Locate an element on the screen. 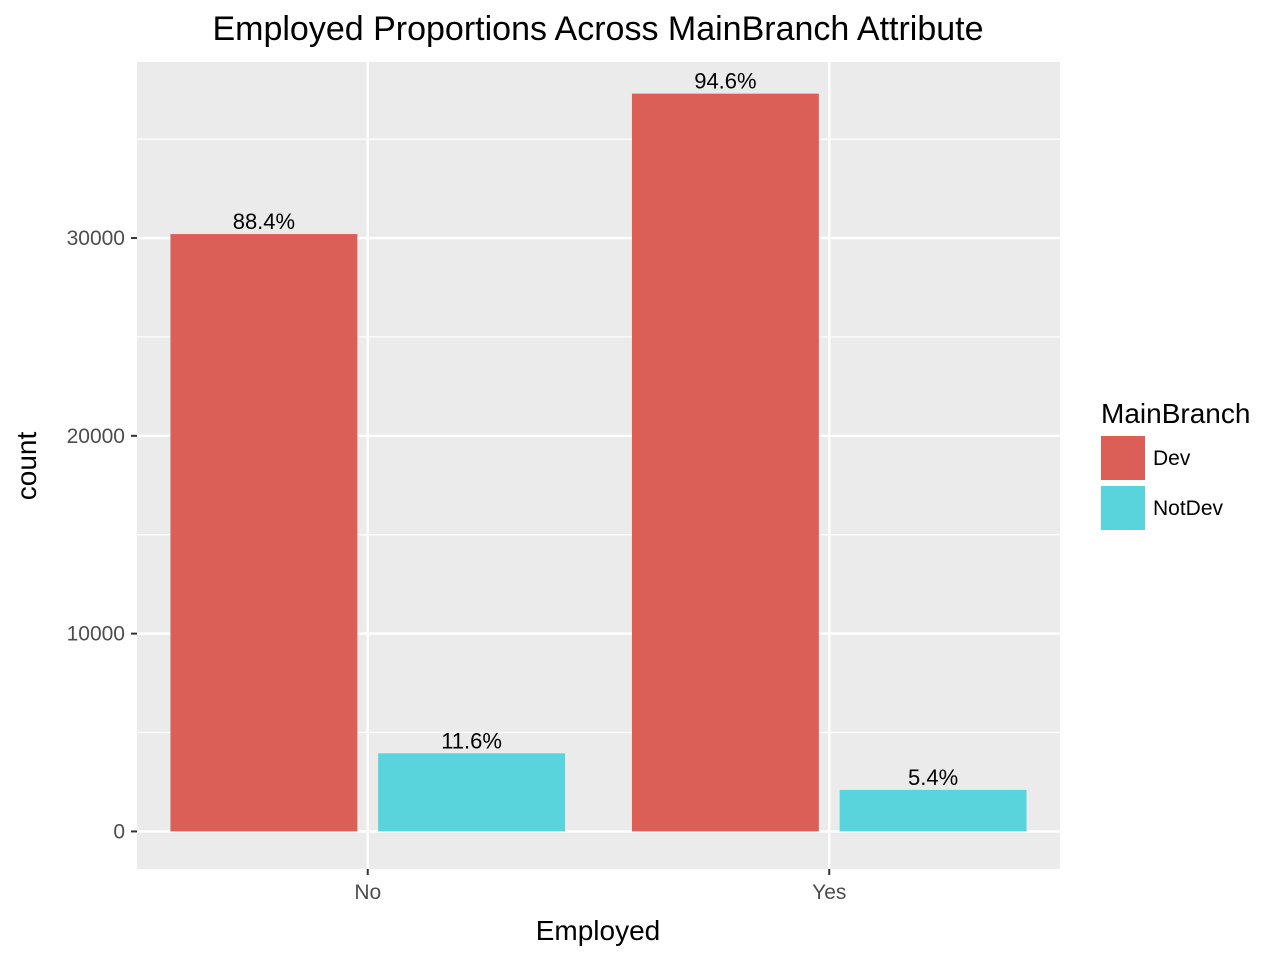 The image size is (1280, 960). bar-dev-yes is located at coordinates (725, 462).